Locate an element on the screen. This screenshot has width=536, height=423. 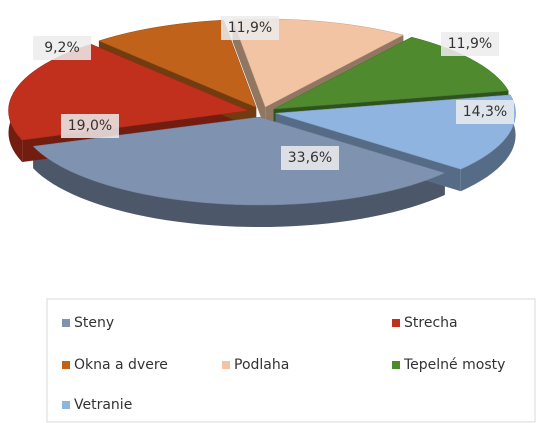
data-label: 33,6% is located at coordinates (310, 158).